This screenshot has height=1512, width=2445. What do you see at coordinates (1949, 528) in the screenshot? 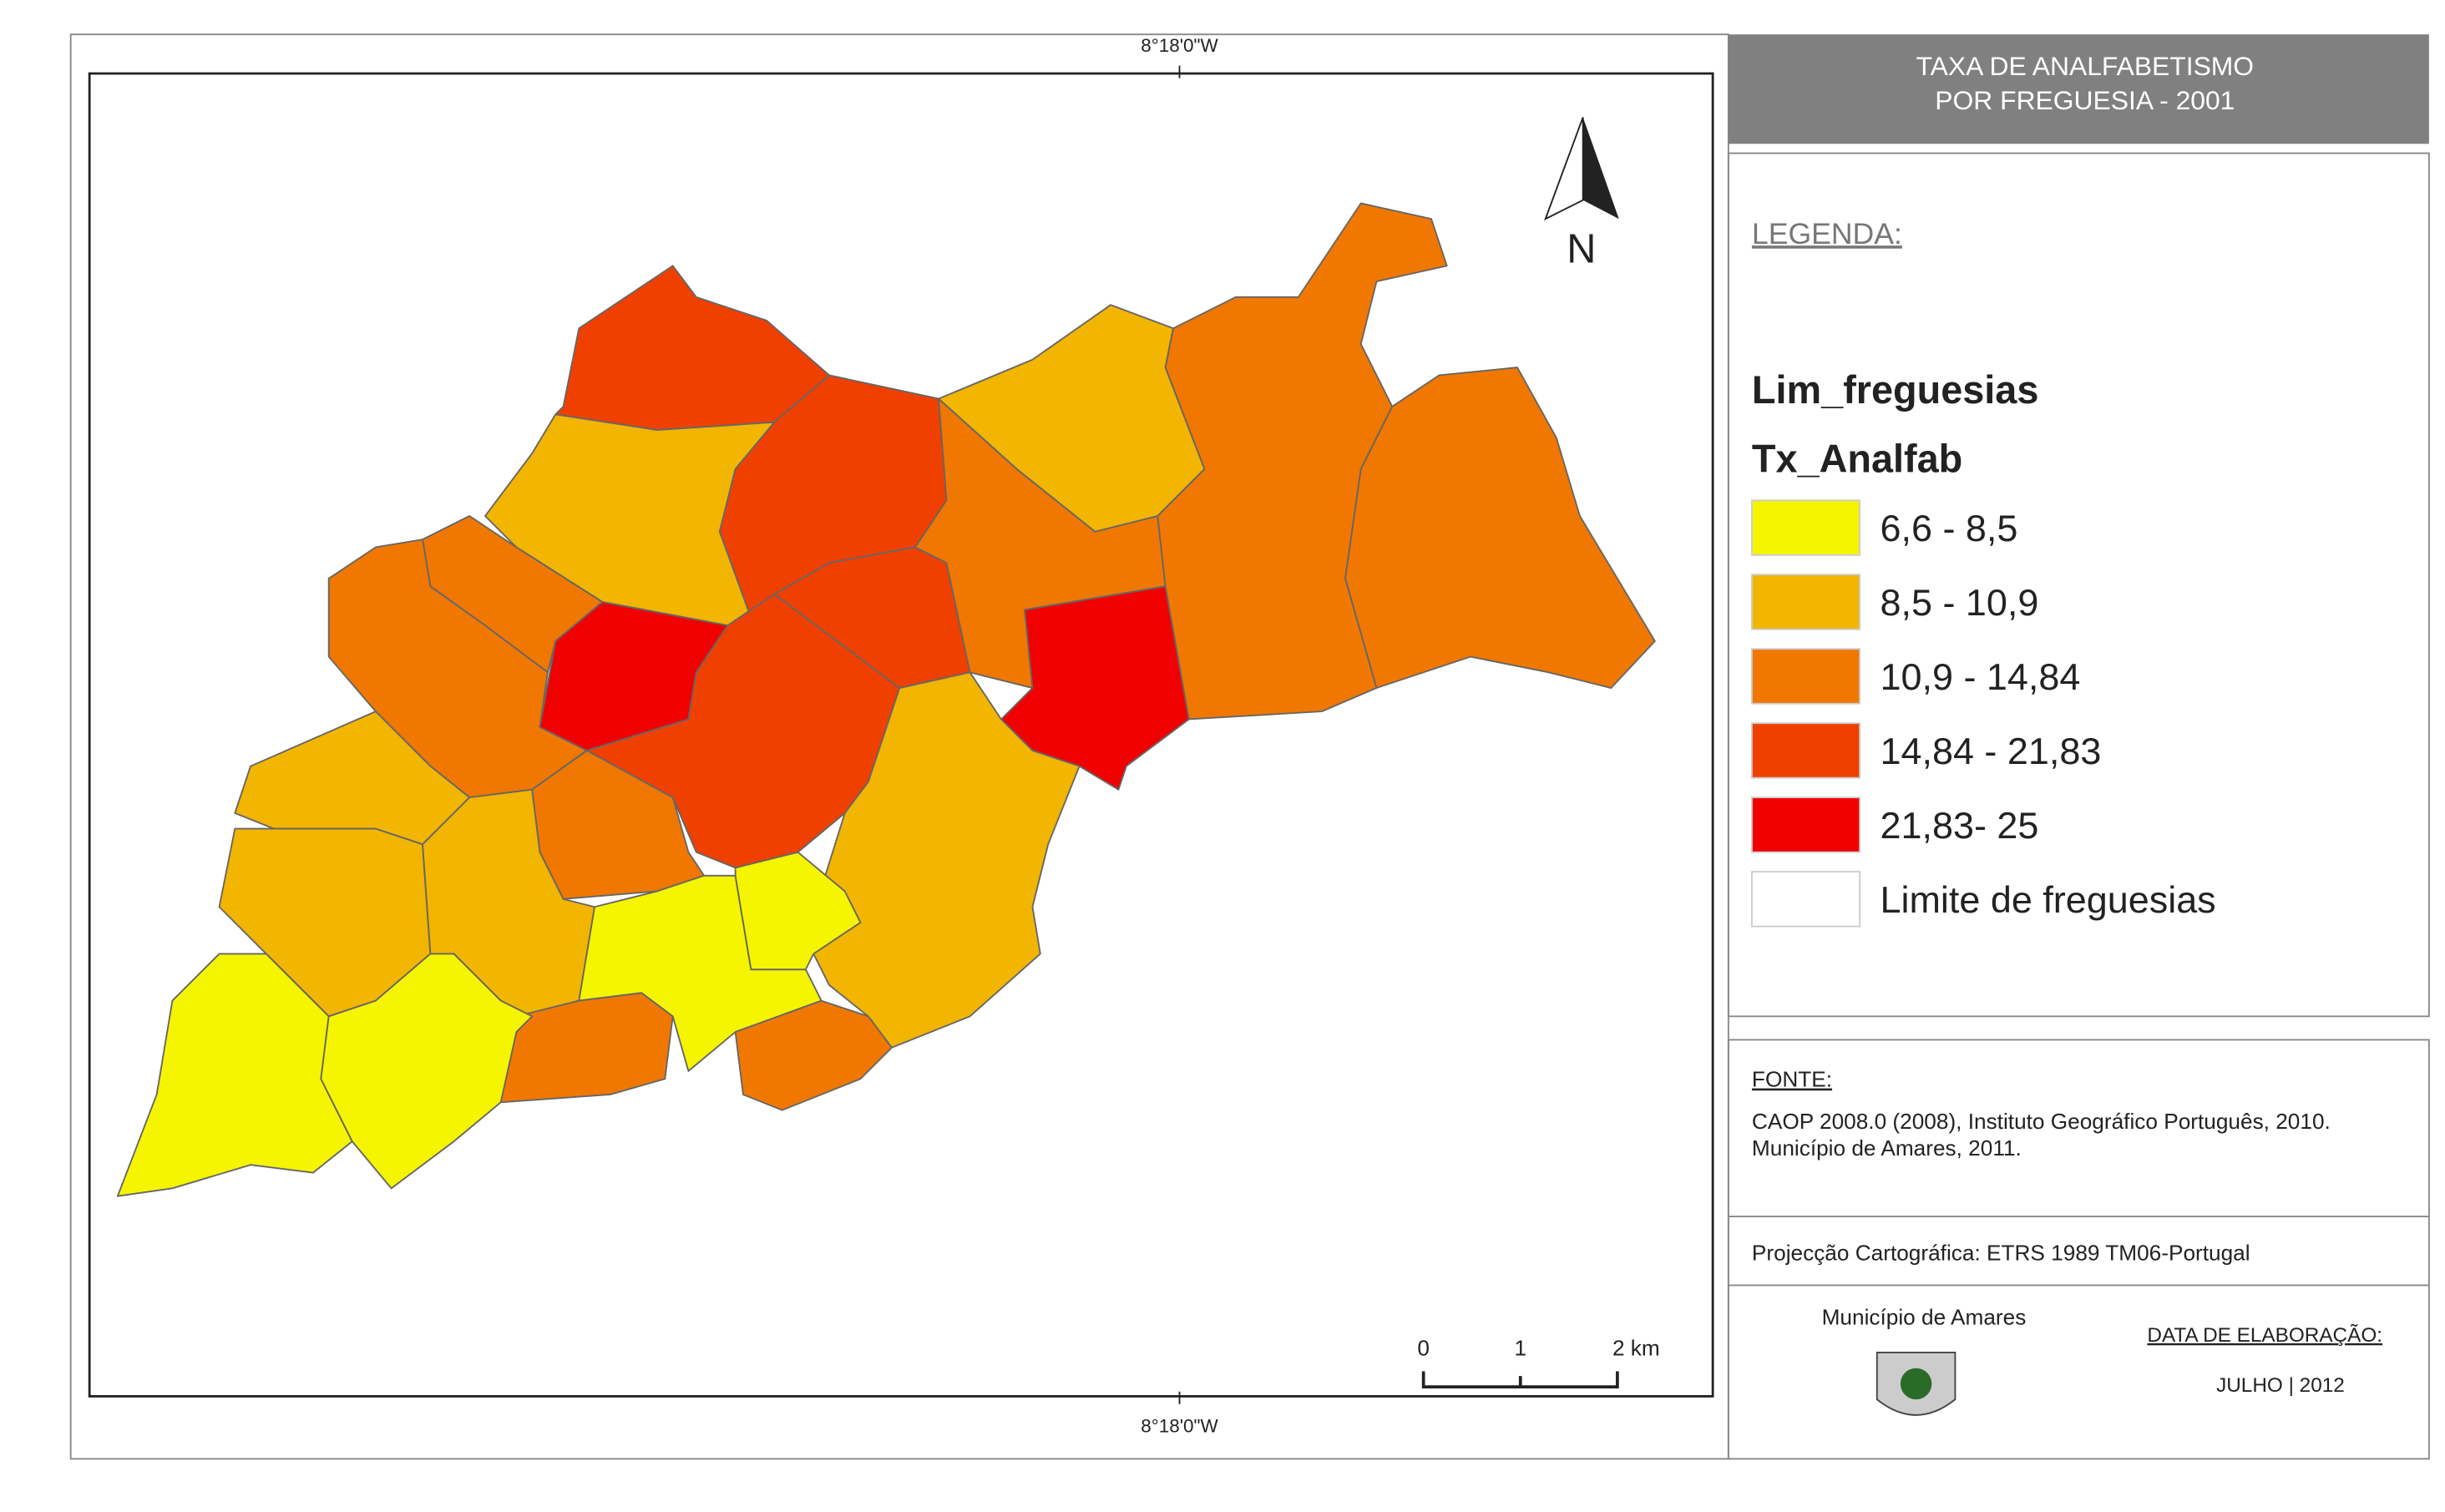
I see `legend-label: 6,6 - 8,5` at bounding box center [1949, 528].